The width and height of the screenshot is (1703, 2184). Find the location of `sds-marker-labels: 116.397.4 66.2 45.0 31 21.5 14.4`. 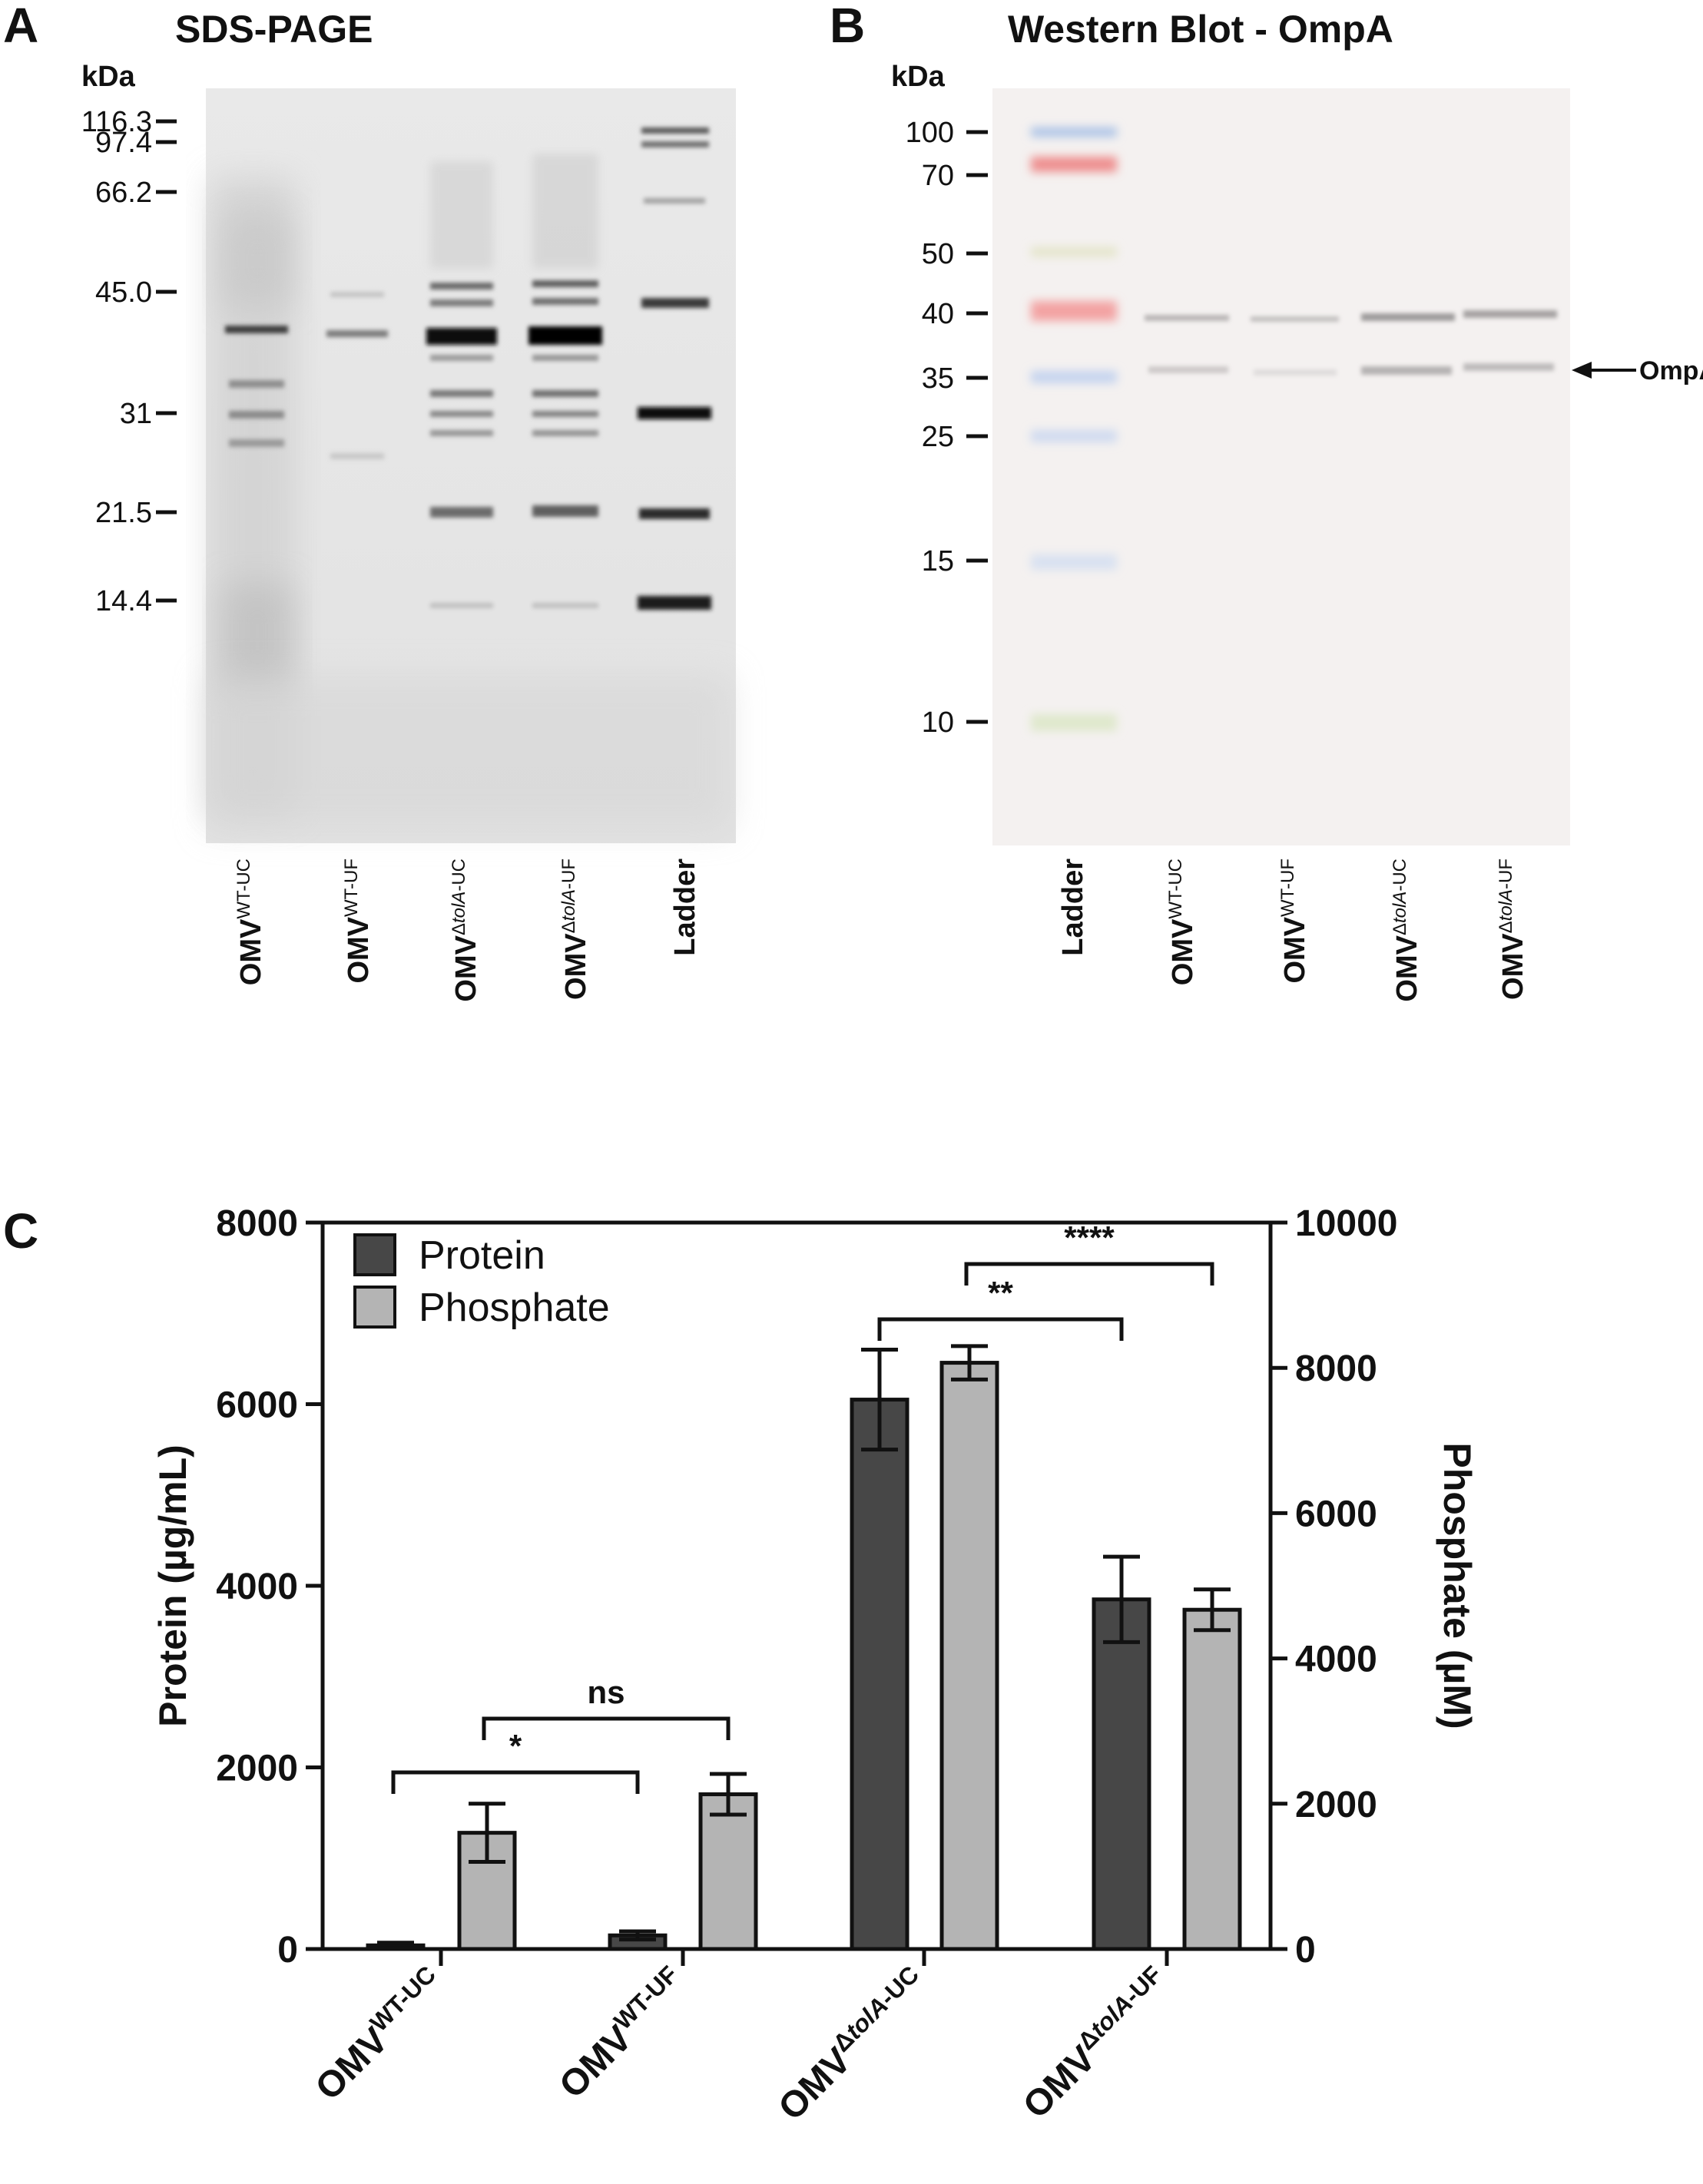

sds-marker-labels: 116.397.4 66.2 45.0 31 21.5 14.4 is located at coordinates (129, 361).